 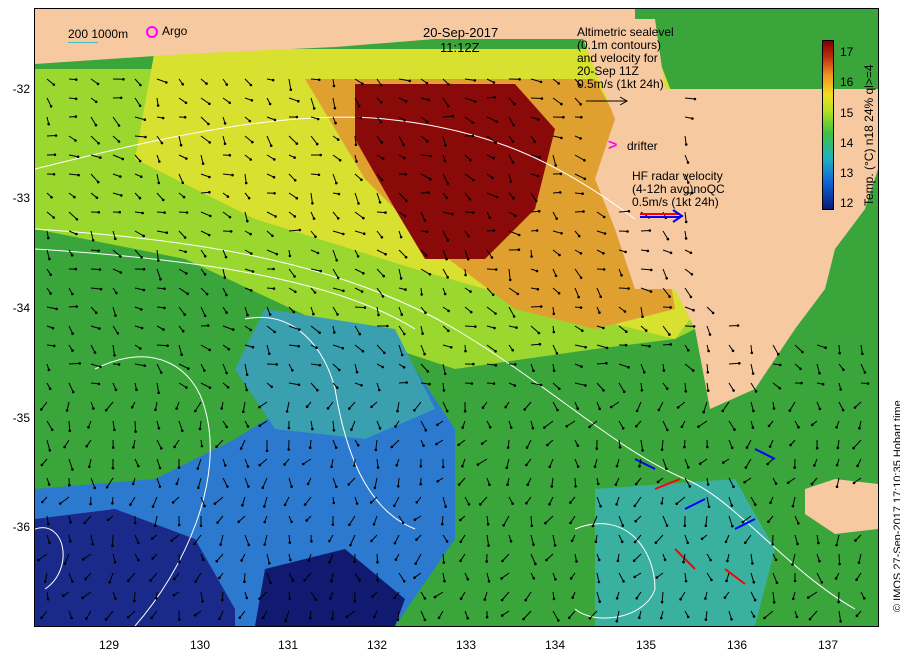 I want to click on temperature-colorbar, so click(x=828, y=125).